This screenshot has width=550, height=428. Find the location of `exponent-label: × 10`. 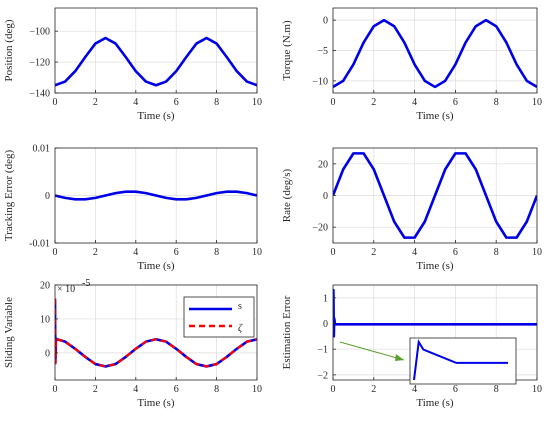

exponent-label: × 10 is located at coordinates (66, 289).